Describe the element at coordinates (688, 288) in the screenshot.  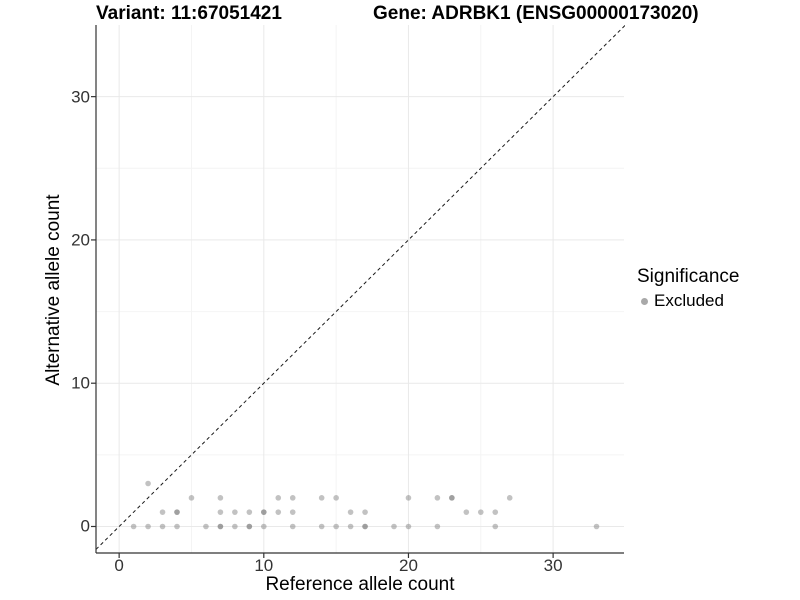
I see `legend: Significance Excluded` at that location.